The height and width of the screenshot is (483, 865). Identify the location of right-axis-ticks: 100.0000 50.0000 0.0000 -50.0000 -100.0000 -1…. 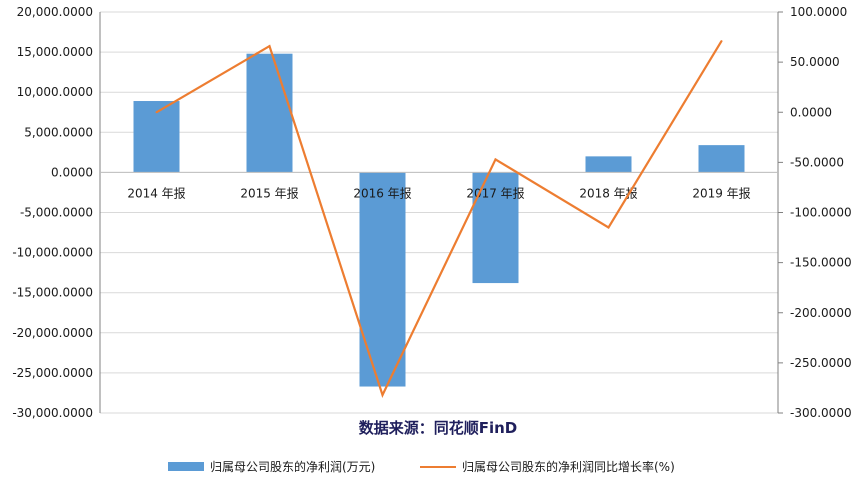
(821, 212).